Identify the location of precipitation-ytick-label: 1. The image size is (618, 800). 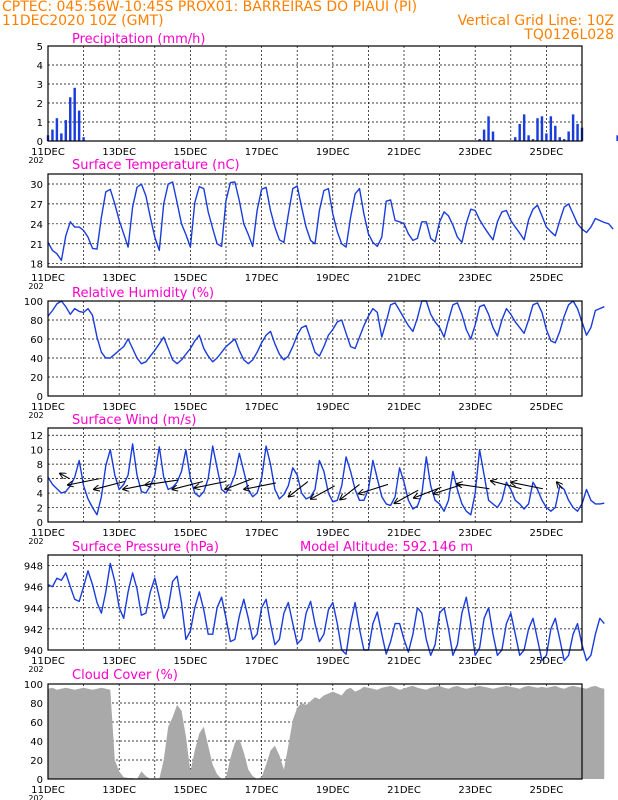
(40, 123).